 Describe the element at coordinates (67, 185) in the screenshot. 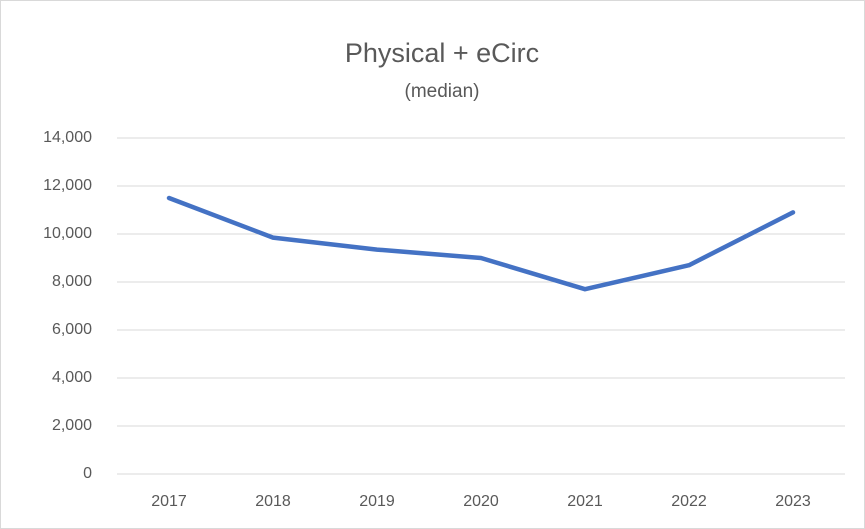

I see `y-tick-label: 12,000` at that location.